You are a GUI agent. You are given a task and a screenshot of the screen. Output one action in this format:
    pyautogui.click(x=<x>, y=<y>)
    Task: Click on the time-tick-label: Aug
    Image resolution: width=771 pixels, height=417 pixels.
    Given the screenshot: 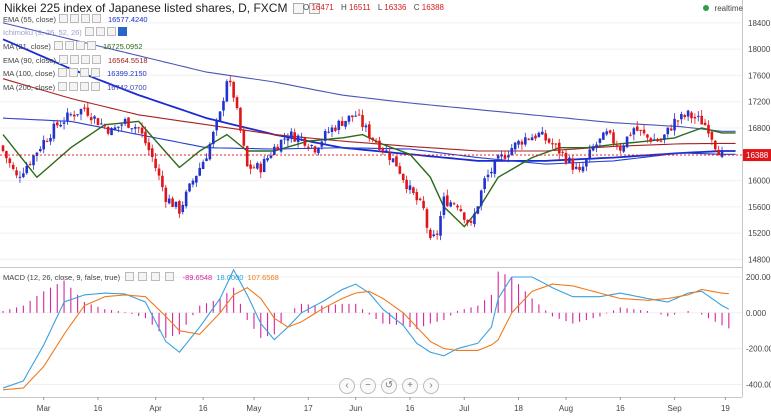 What is the action you would take?
    pyautogui.click(x=566, y=408)
    